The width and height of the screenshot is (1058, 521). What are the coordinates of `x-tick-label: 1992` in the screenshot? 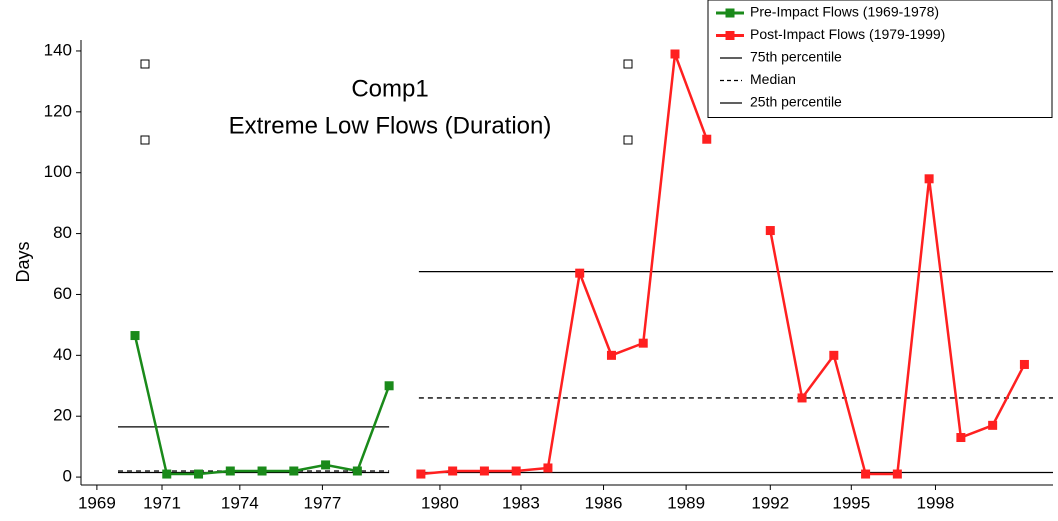 It's located at (770, 502).